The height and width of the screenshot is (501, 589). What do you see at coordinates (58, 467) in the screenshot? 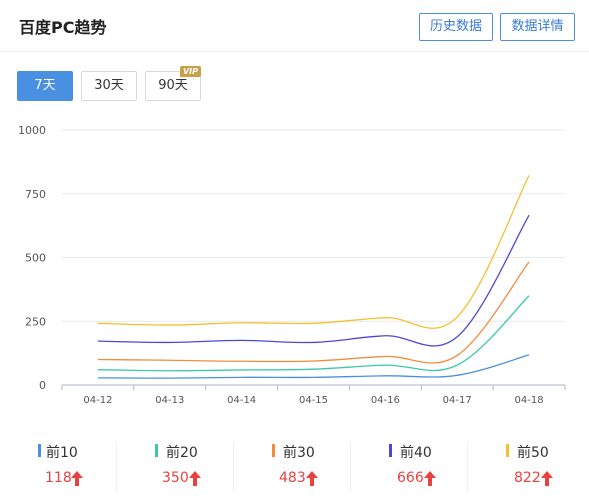
I see `legend-item-top10: 前10 118` at bounding box center [58, 467].